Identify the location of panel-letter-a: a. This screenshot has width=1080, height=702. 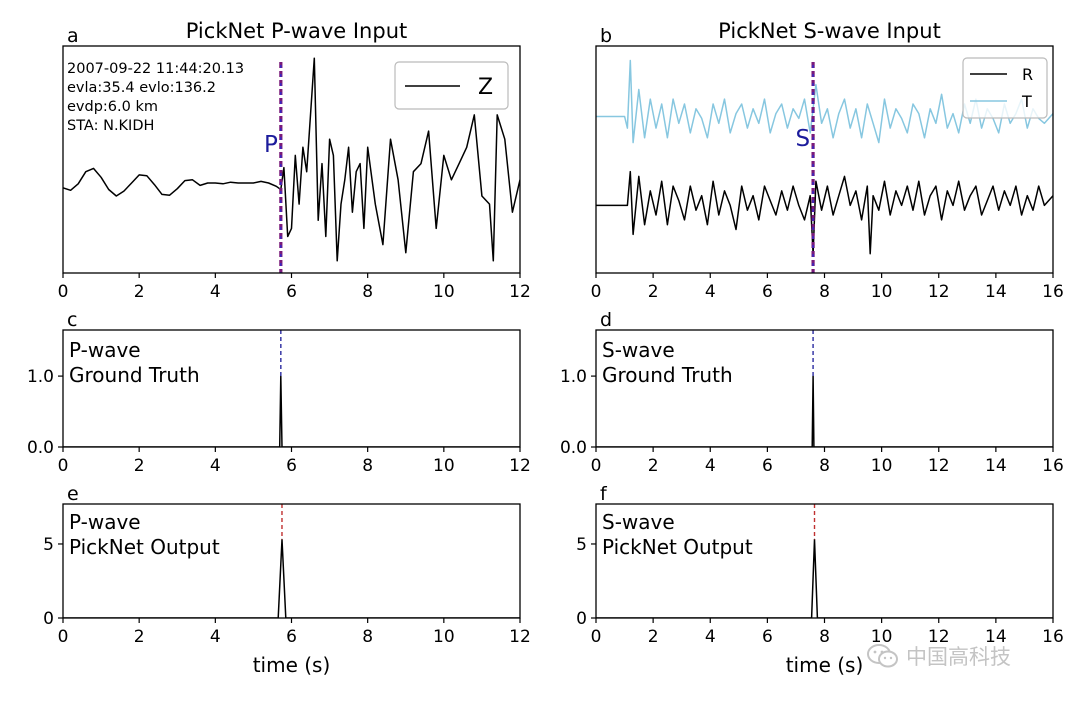
(73, 36).